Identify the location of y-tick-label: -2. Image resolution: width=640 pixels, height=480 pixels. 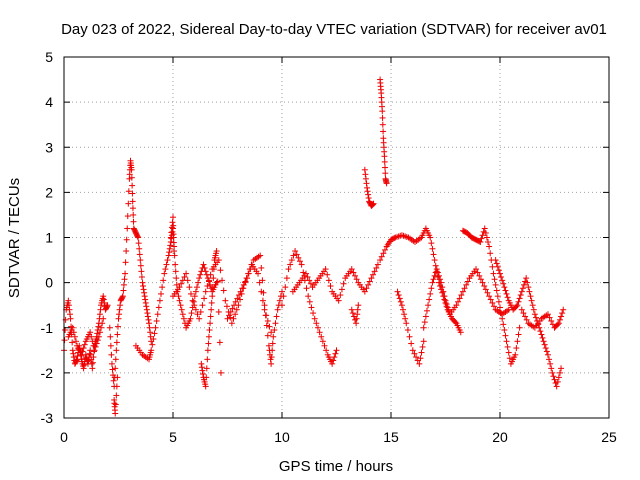
(47, 373).